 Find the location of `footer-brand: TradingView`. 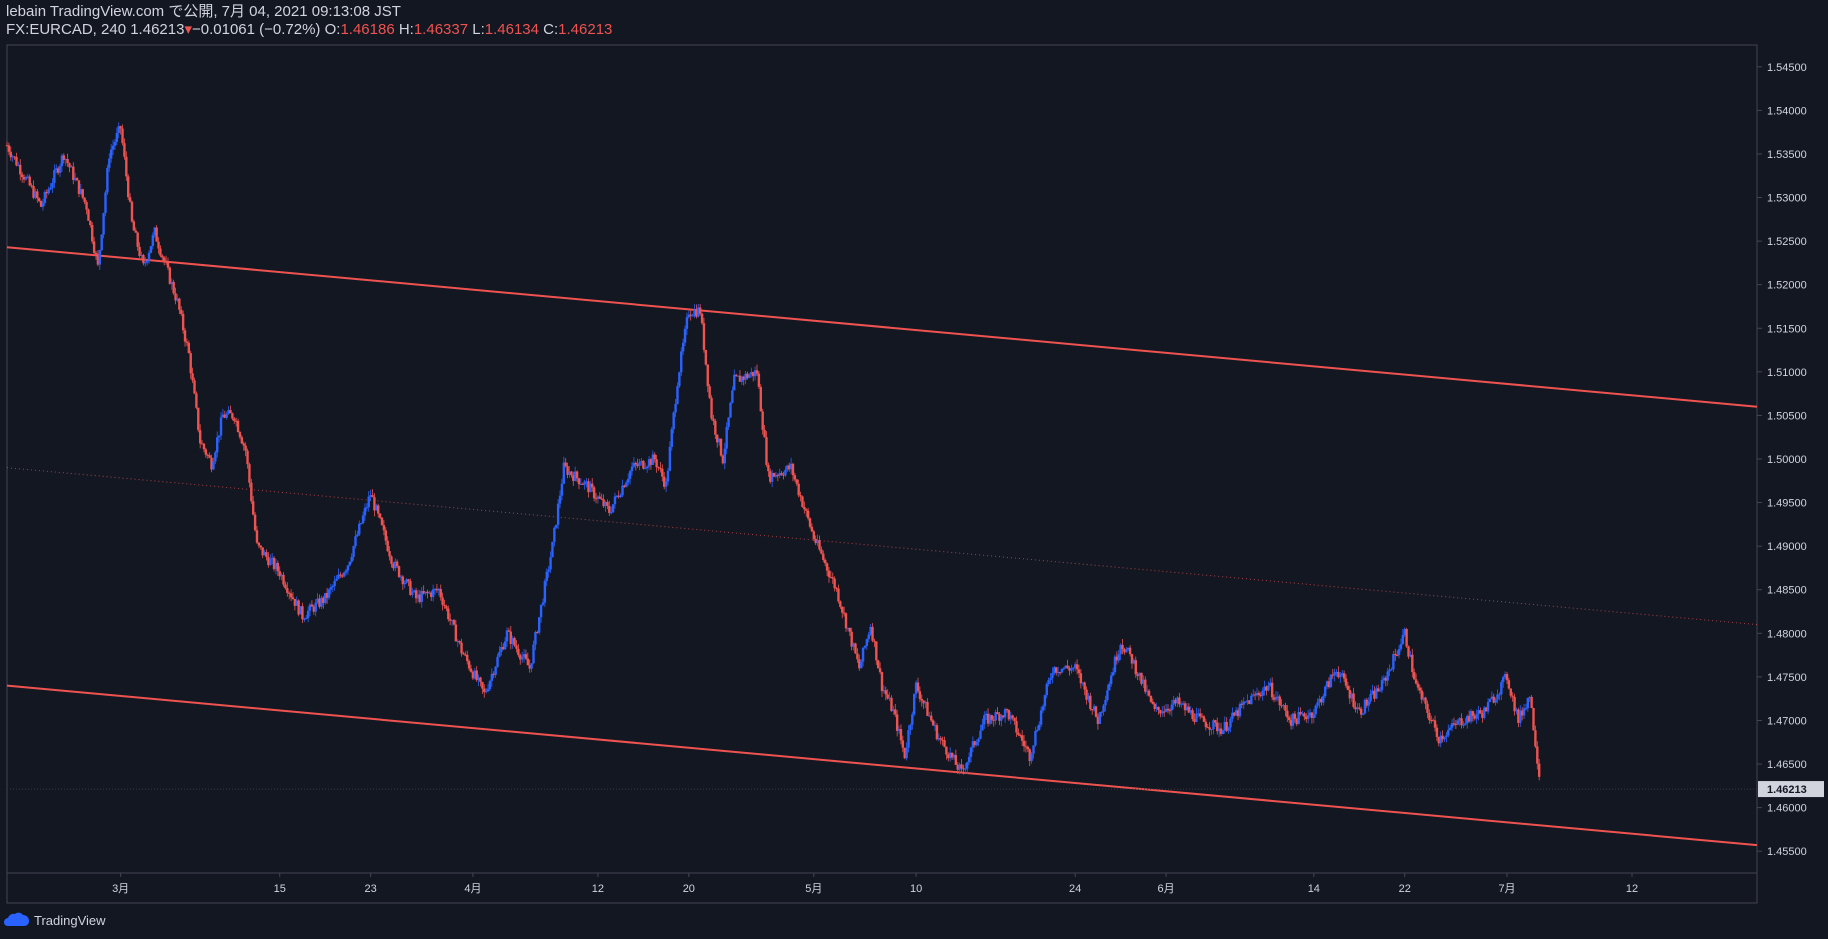

footer-brand: TradingView is located at coordinates (55, 920).